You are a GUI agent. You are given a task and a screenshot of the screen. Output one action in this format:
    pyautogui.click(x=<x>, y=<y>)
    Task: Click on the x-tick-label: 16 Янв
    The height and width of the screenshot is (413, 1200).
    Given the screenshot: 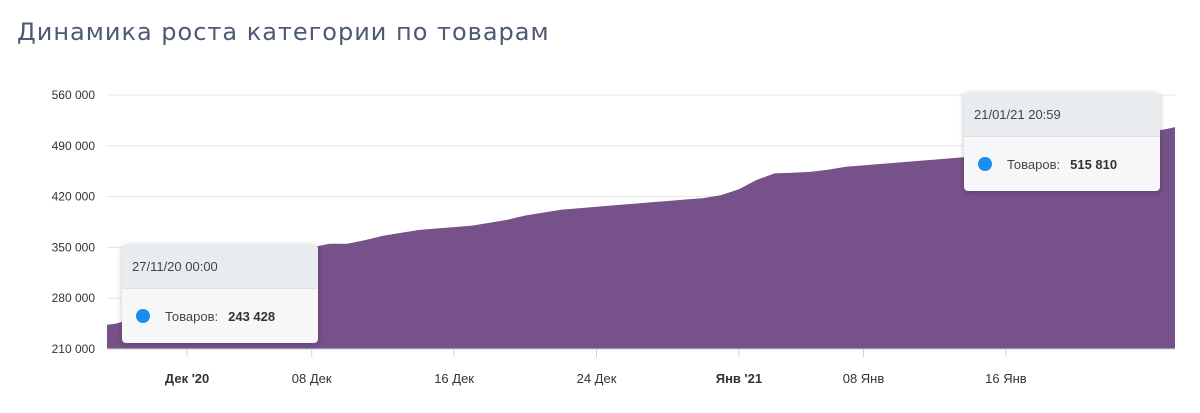 What is the action you would take?
    pyautogui.click(x=1006, y=378)
    